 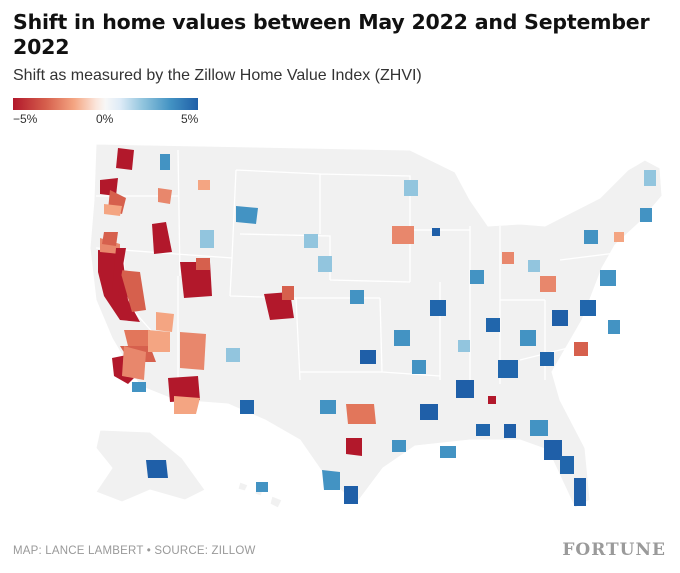 I want to click on map-credit: MAP: LANCE LAMBERT • SOURCE: ZILLOW, so click(x=134, y=551).